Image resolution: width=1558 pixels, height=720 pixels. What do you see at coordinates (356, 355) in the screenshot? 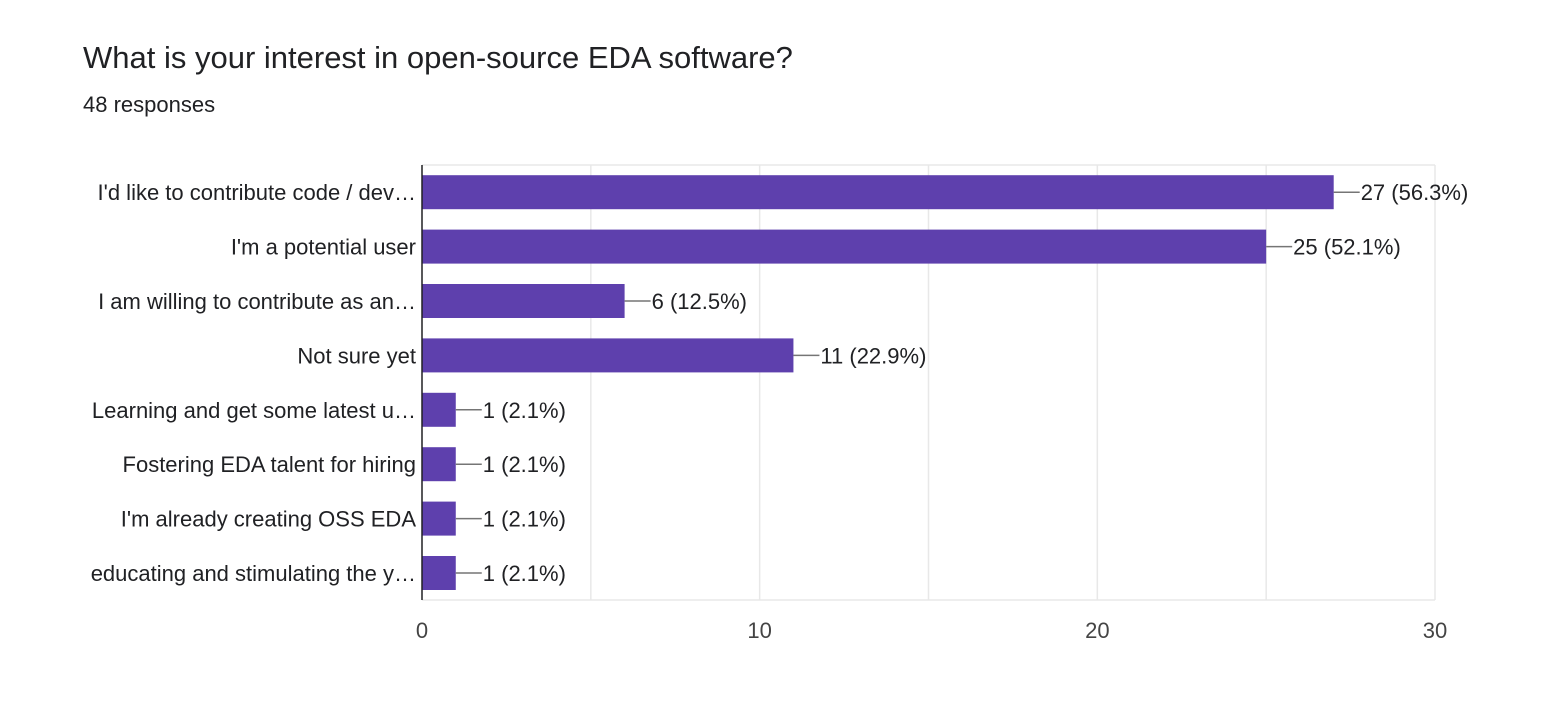
I see `category-label: Not sure yet` at bounding box center [356, 355].